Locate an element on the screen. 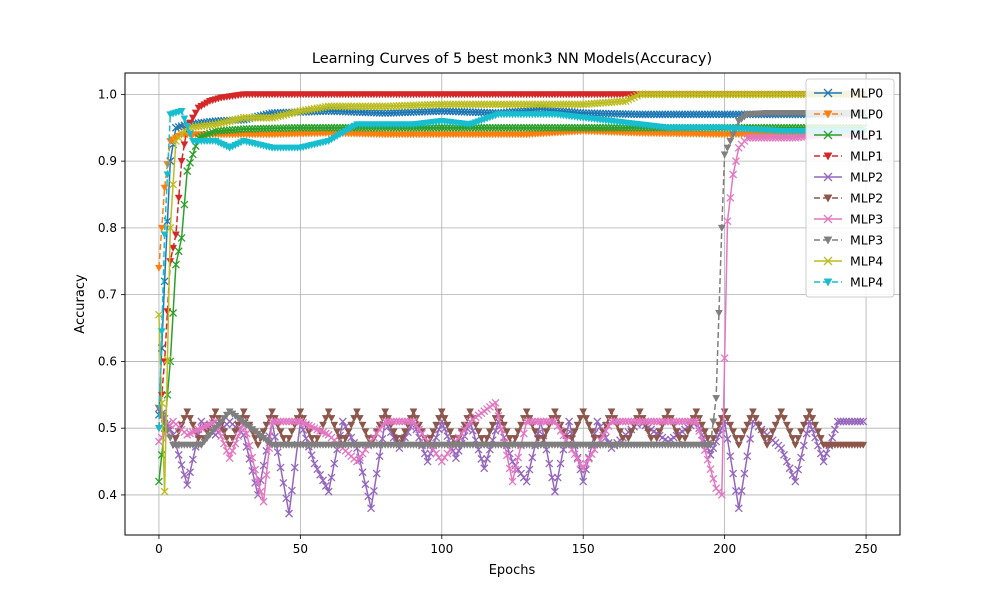 This screenshot has width=1000, height=604. legend: MLP0 MLP0 MLP1 MLP1 MLP2 MLP2 MLP3 MLP3 MLP4 MLP4 is located at coordinates (850, 188).